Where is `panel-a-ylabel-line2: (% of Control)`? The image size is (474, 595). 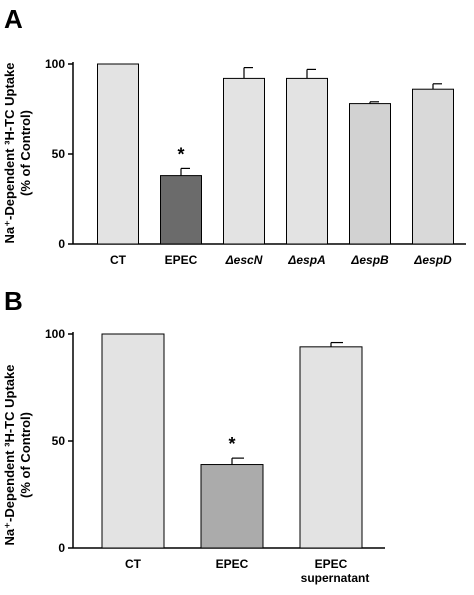 panel-a-ylabel-line2: (% of Control) is located at coordinates (25, 153).